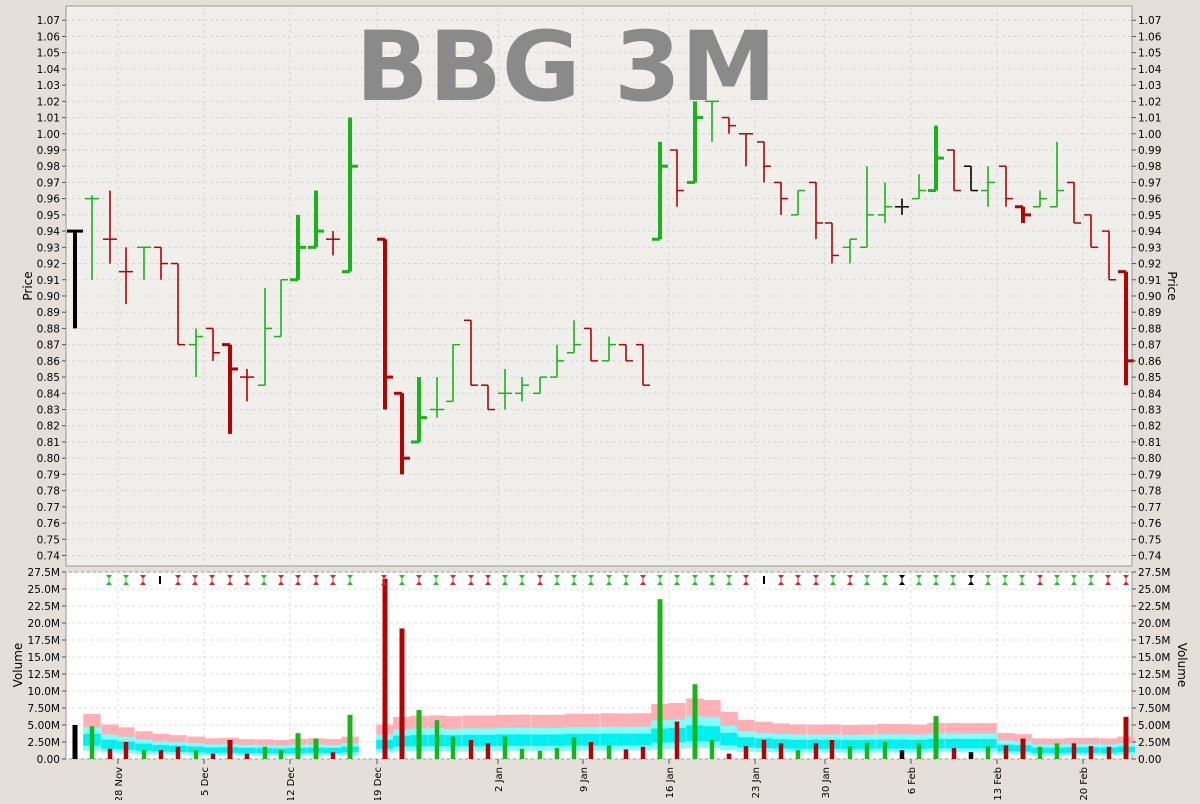 Image resolution: width=1200 pixels, height=804 pixels. I want to click on volume-tick-label: 22.5M, so click(44, 607).